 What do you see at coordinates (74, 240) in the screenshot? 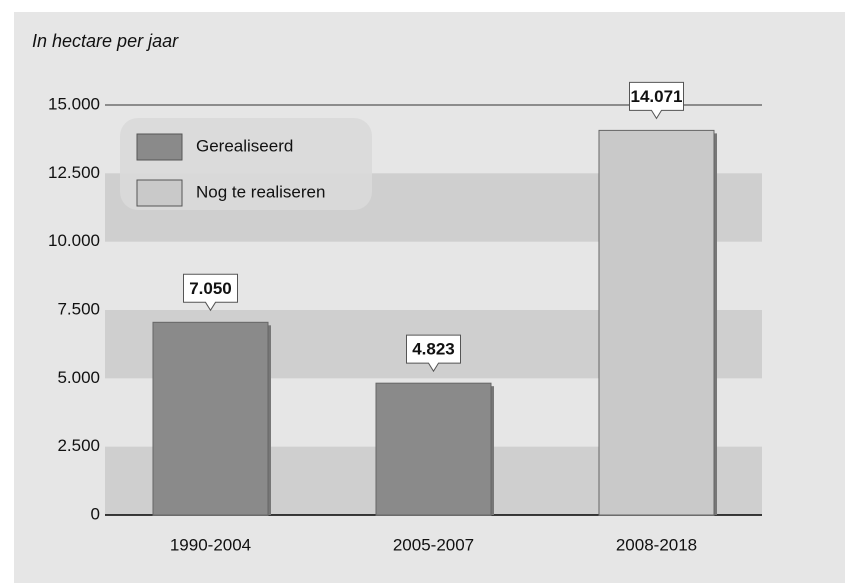
I see `y-tick-label: 10.000` at bounding box center [74, 240].